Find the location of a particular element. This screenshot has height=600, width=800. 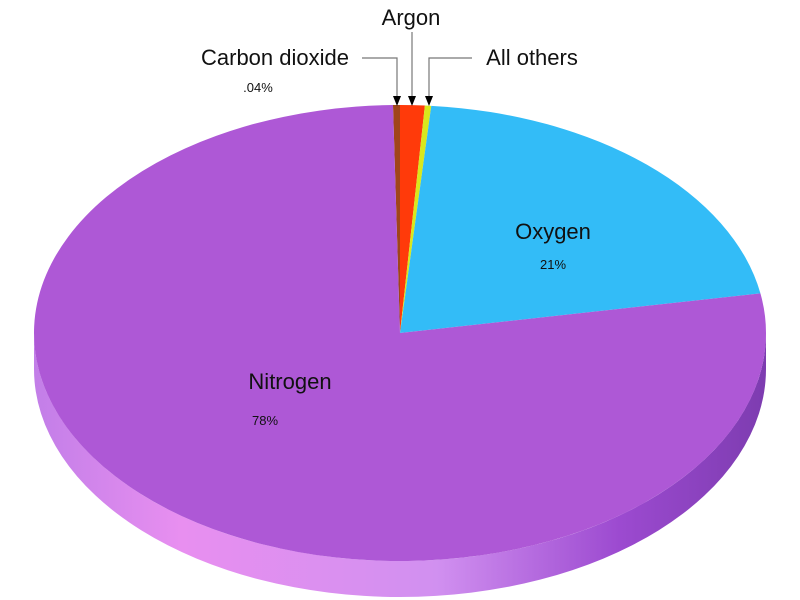

oxygen-label: Oxygen is located at coordinates (553, 231).